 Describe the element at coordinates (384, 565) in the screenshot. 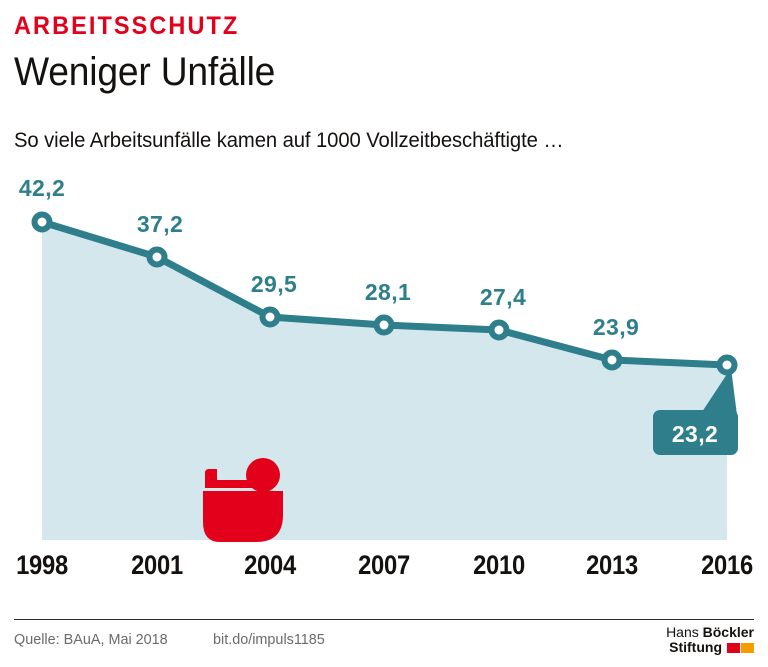

I see `x-axis-tick: 2007` at that location.